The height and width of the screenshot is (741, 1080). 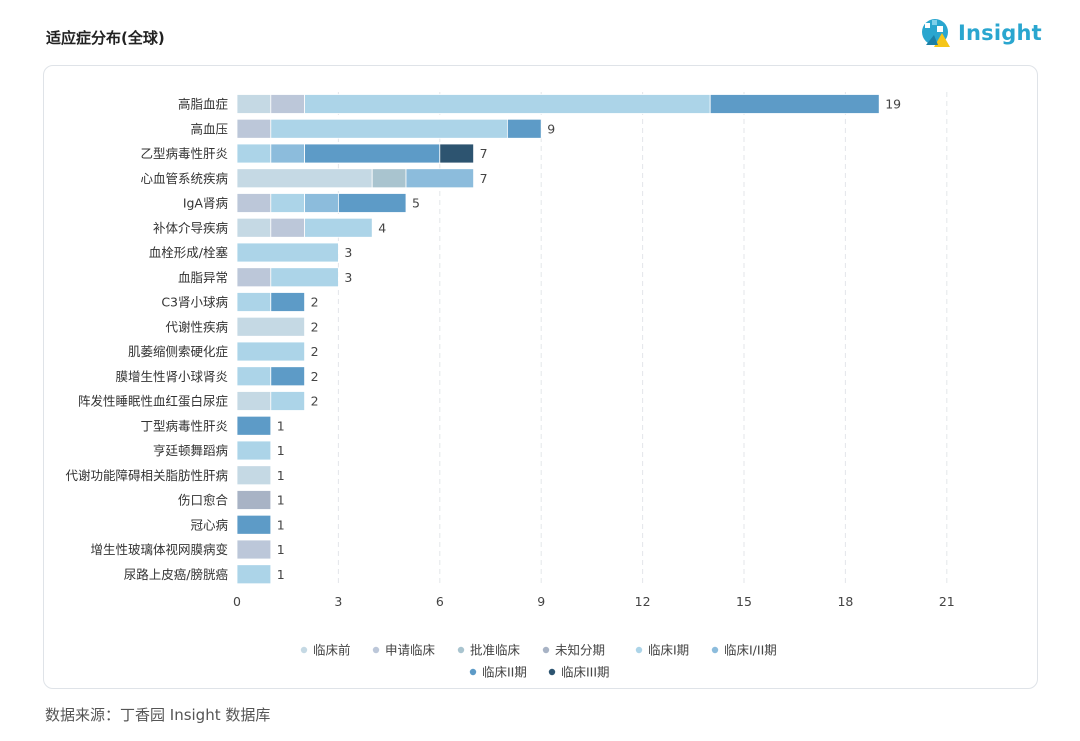 I want to click on category-label: 心血管系统疾病, so click(x=184, y=178).